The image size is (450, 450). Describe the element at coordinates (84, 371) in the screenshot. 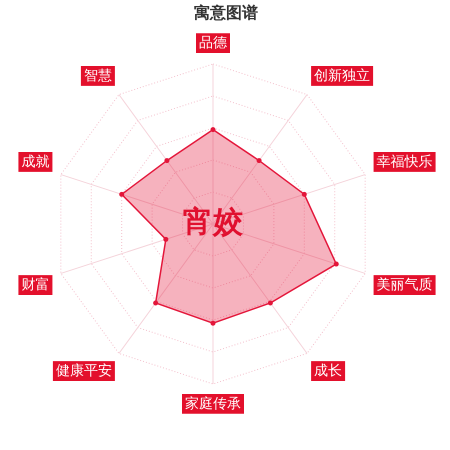

I see `spoke-label: 健康平安` at that location.